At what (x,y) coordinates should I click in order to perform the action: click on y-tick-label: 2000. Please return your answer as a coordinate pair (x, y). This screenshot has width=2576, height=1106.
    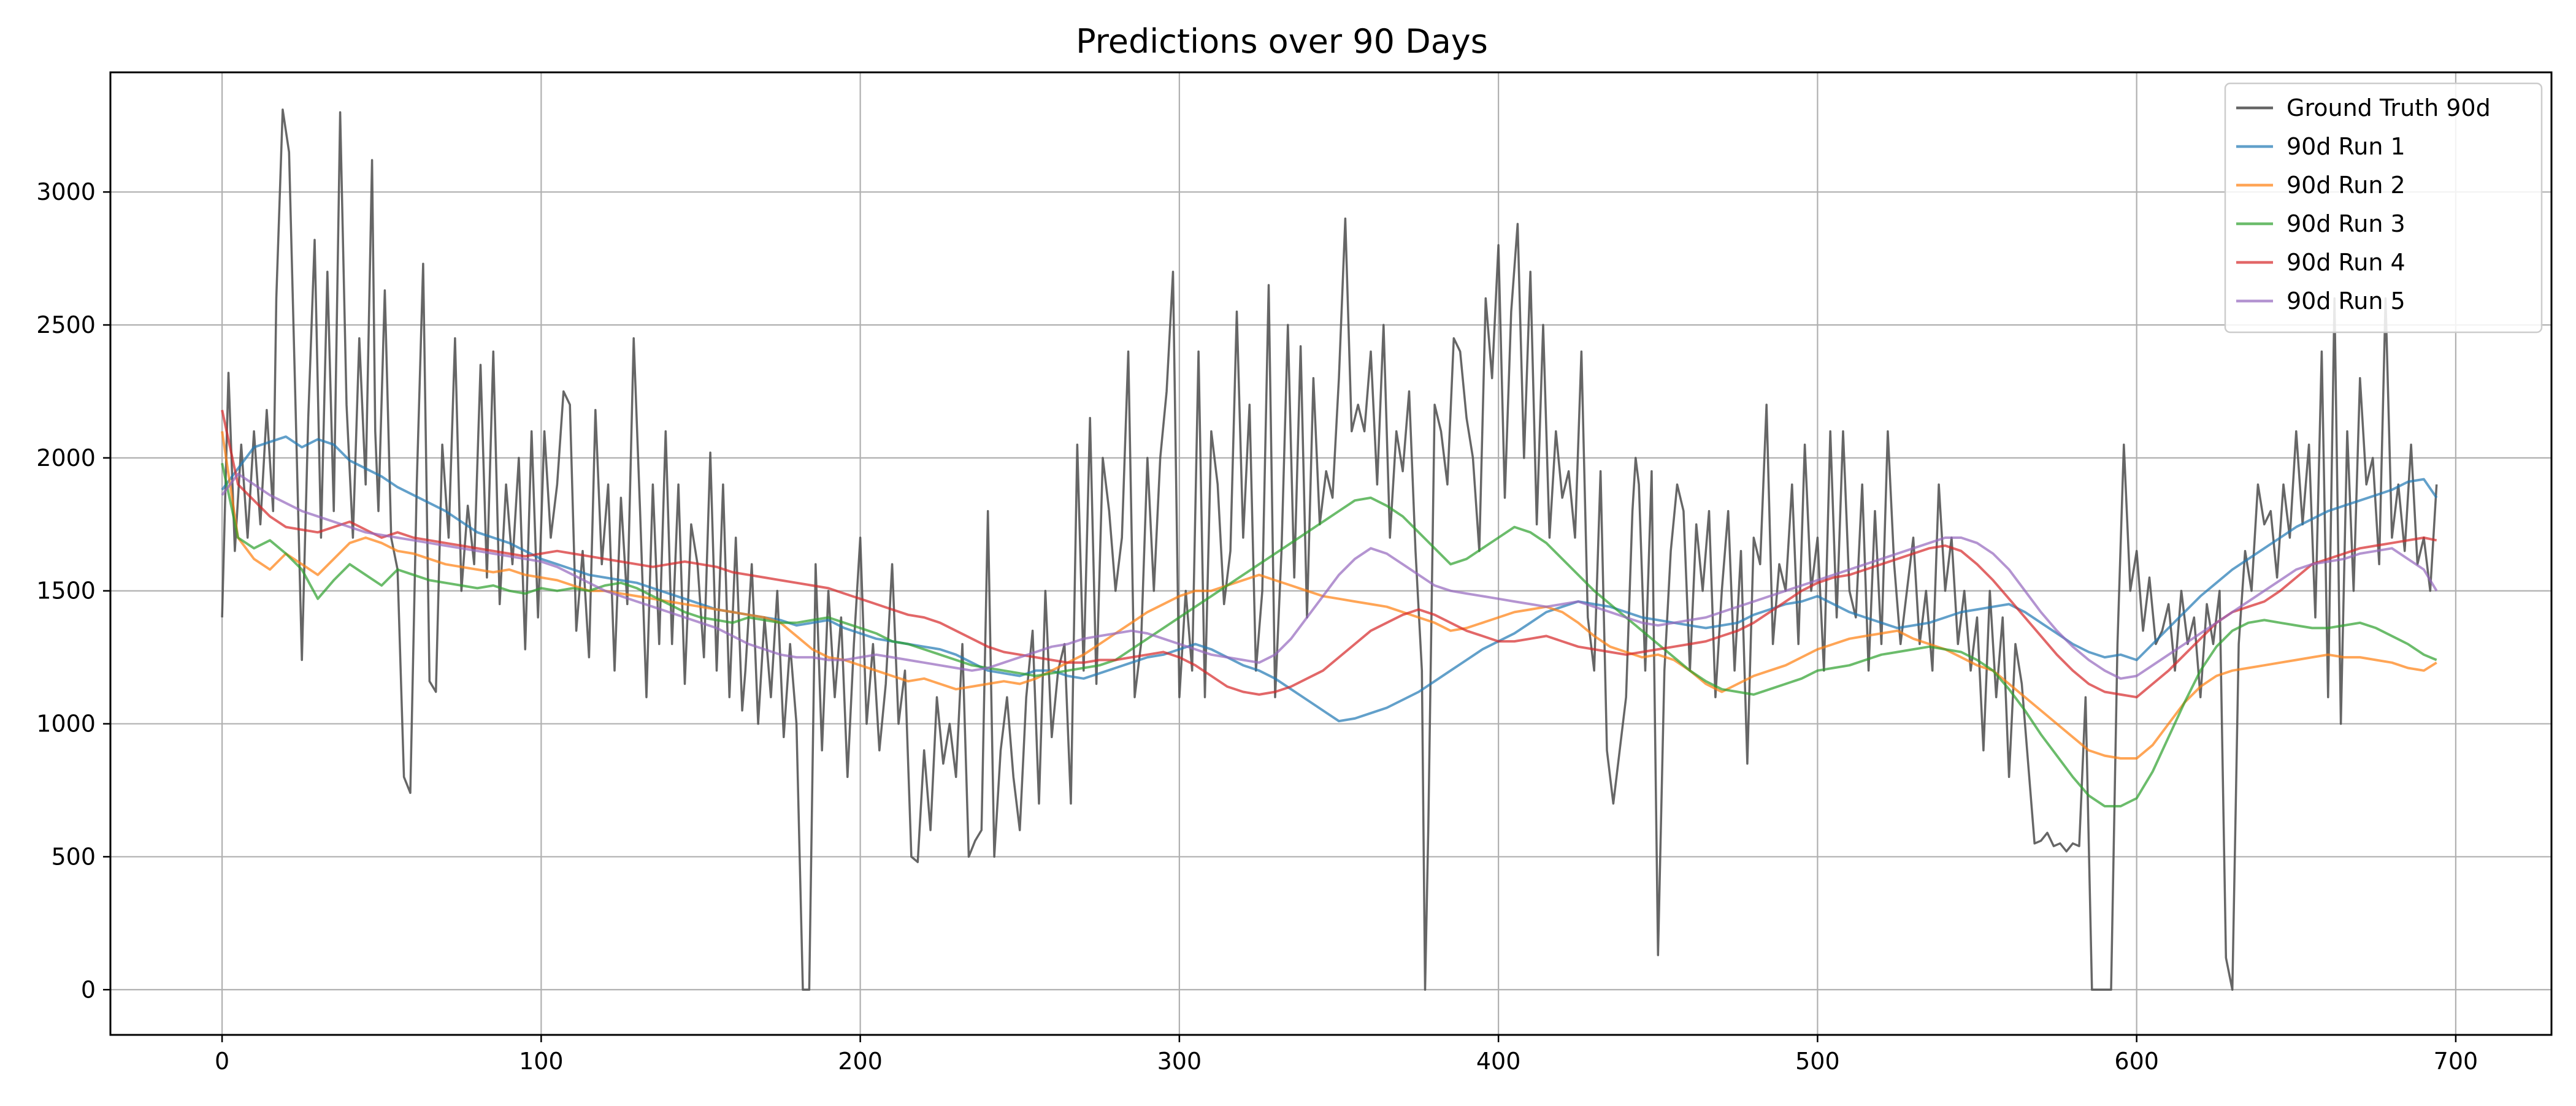
    Looking at the image, I should click on (66, 457).